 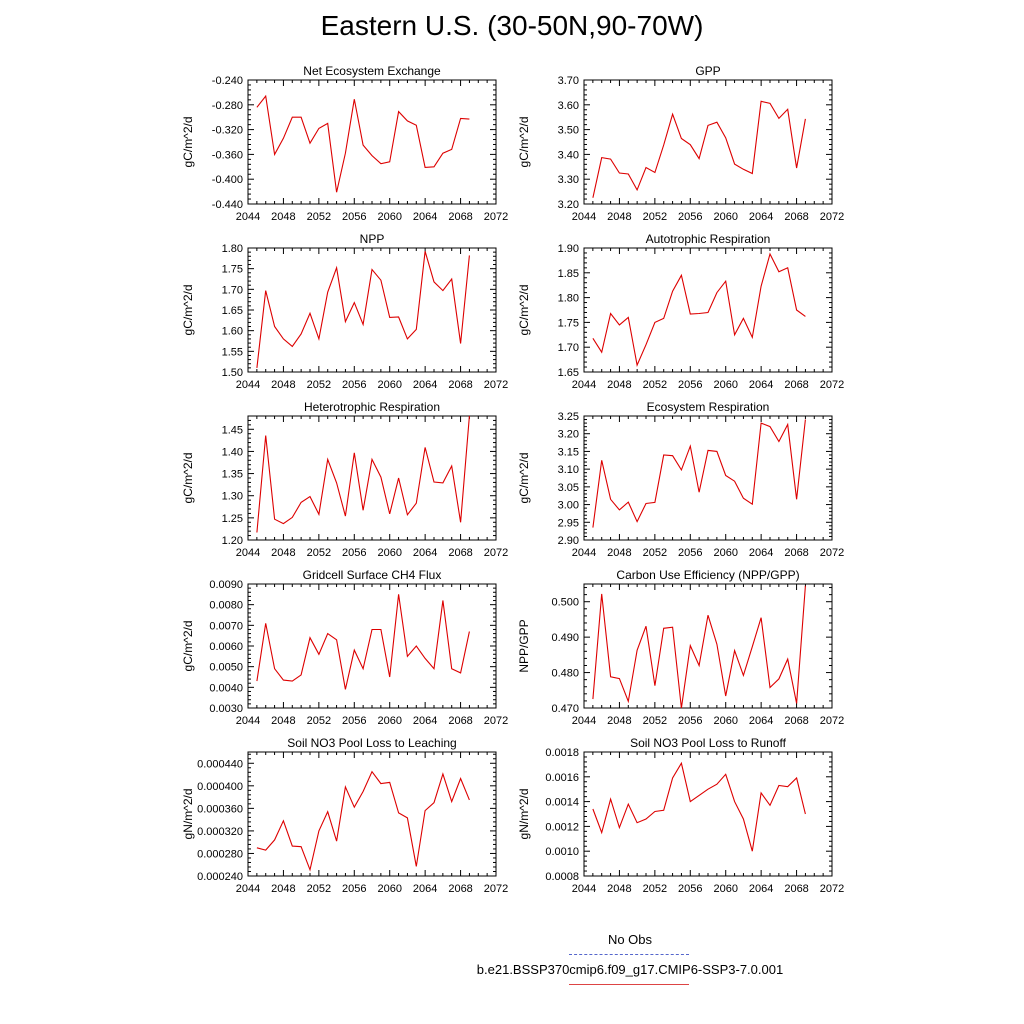 What do you see at coordinates (655, 889) in the screenshot?
I see `panel-10-x-tick-label: 2052` at bounding box center [655, 889].